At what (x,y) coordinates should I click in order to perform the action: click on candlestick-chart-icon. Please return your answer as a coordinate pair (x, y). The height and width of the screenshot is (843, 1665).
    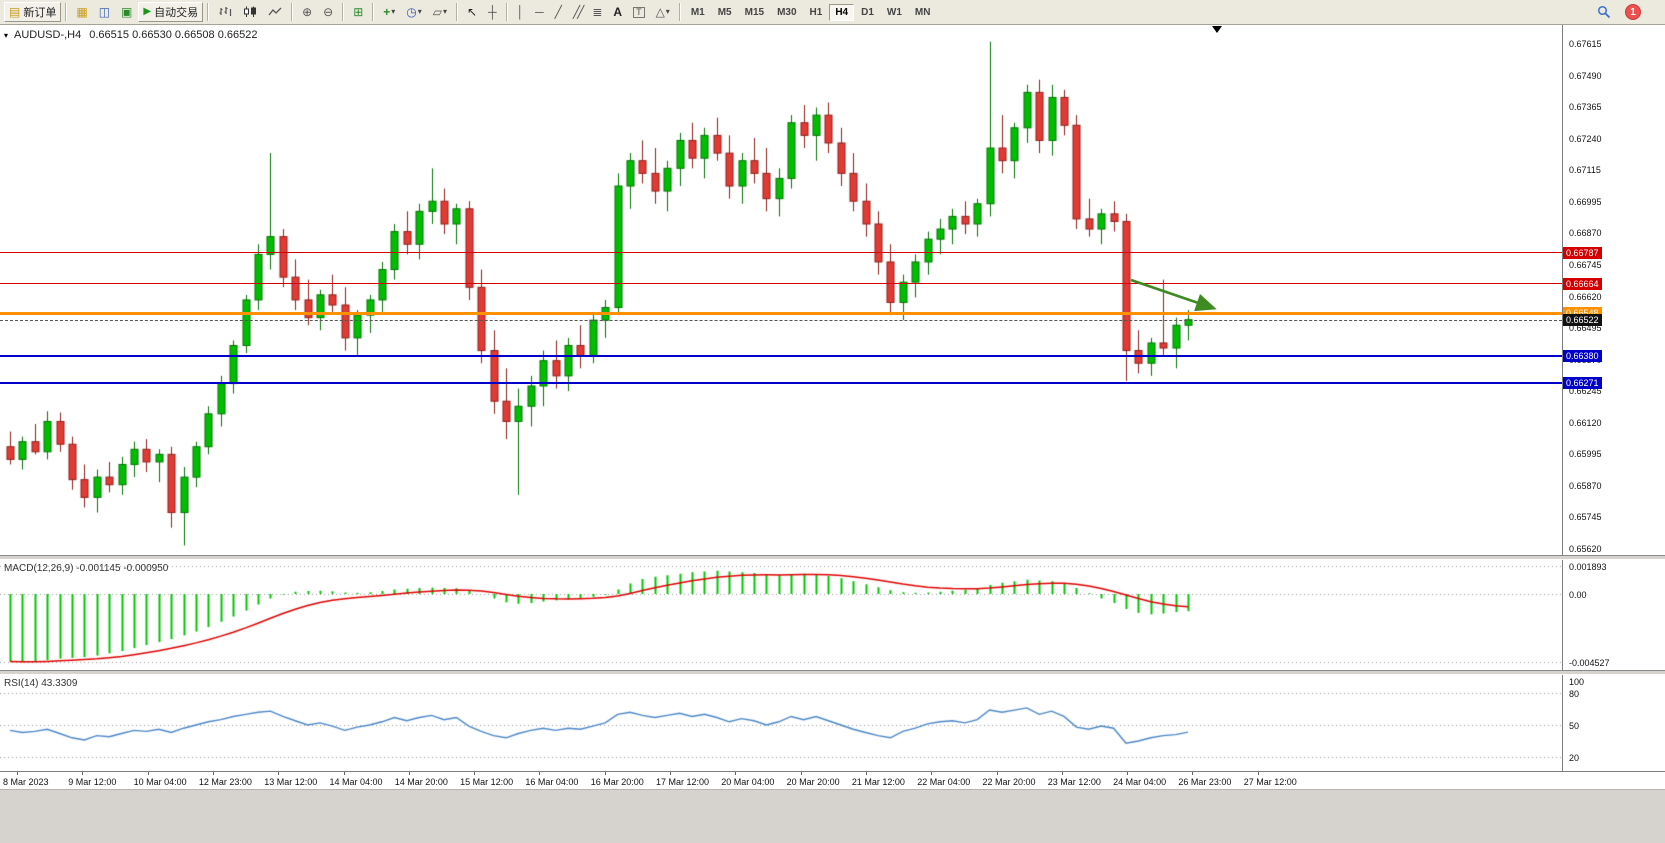
    Looking at the image, I should click on (250, 11).